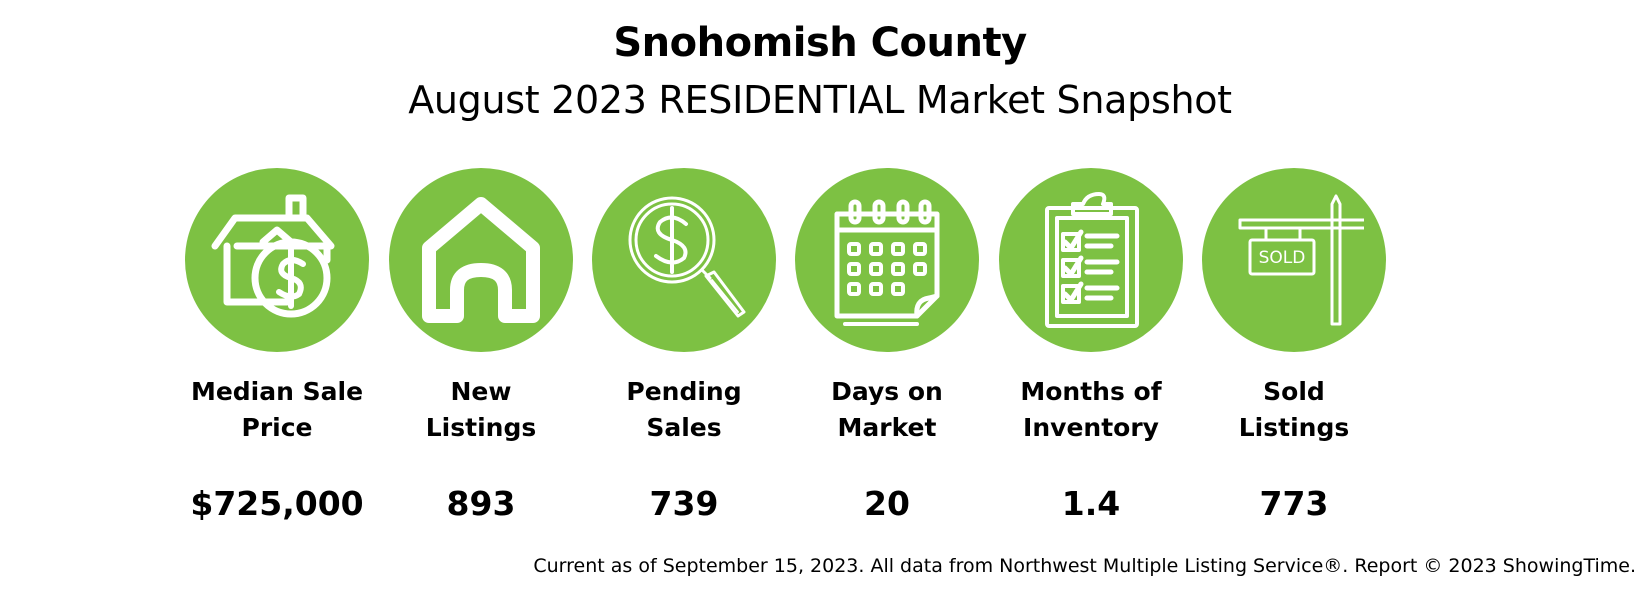 The image size is (1640, 600). What do you see at coordinates (481, 503) in the screenshot?
I see `stat-value: 893` at bounding box center [481, 503].